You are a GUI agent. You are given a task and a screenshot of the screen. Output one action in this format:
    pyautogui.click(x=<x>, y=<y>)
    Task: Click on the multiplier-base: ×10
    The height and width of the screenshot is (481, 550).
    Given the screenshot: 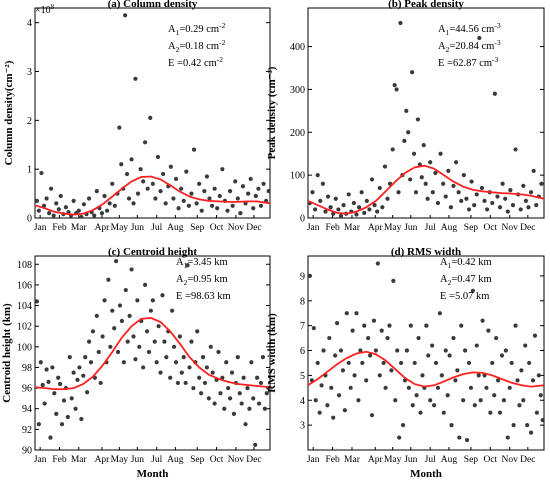 What is the action you would take?
    pyautogui.click(x=43, y=10)
    